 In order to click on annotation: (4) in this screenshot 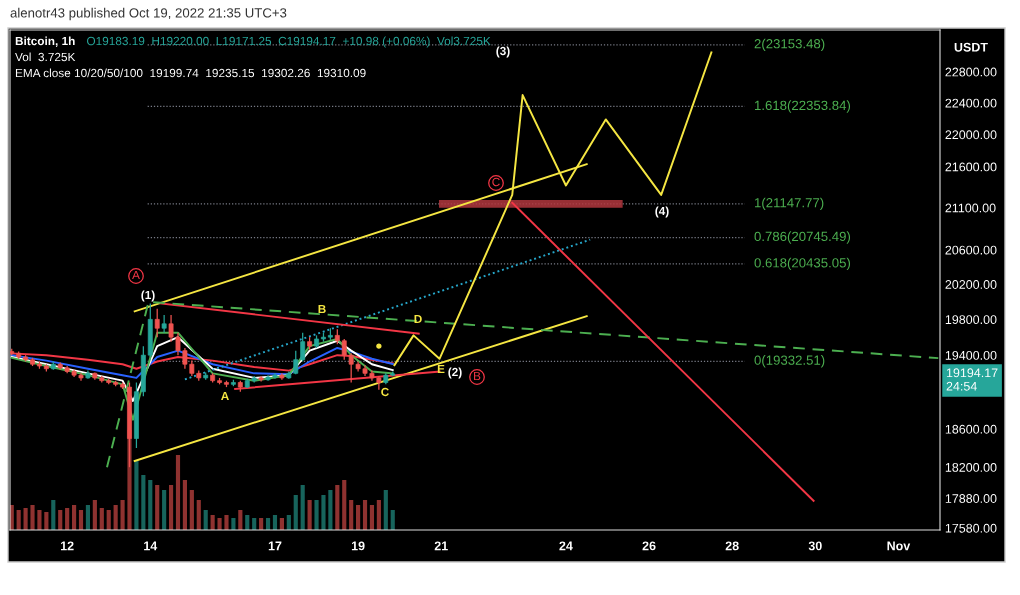, I will do `click(662, 212)`.